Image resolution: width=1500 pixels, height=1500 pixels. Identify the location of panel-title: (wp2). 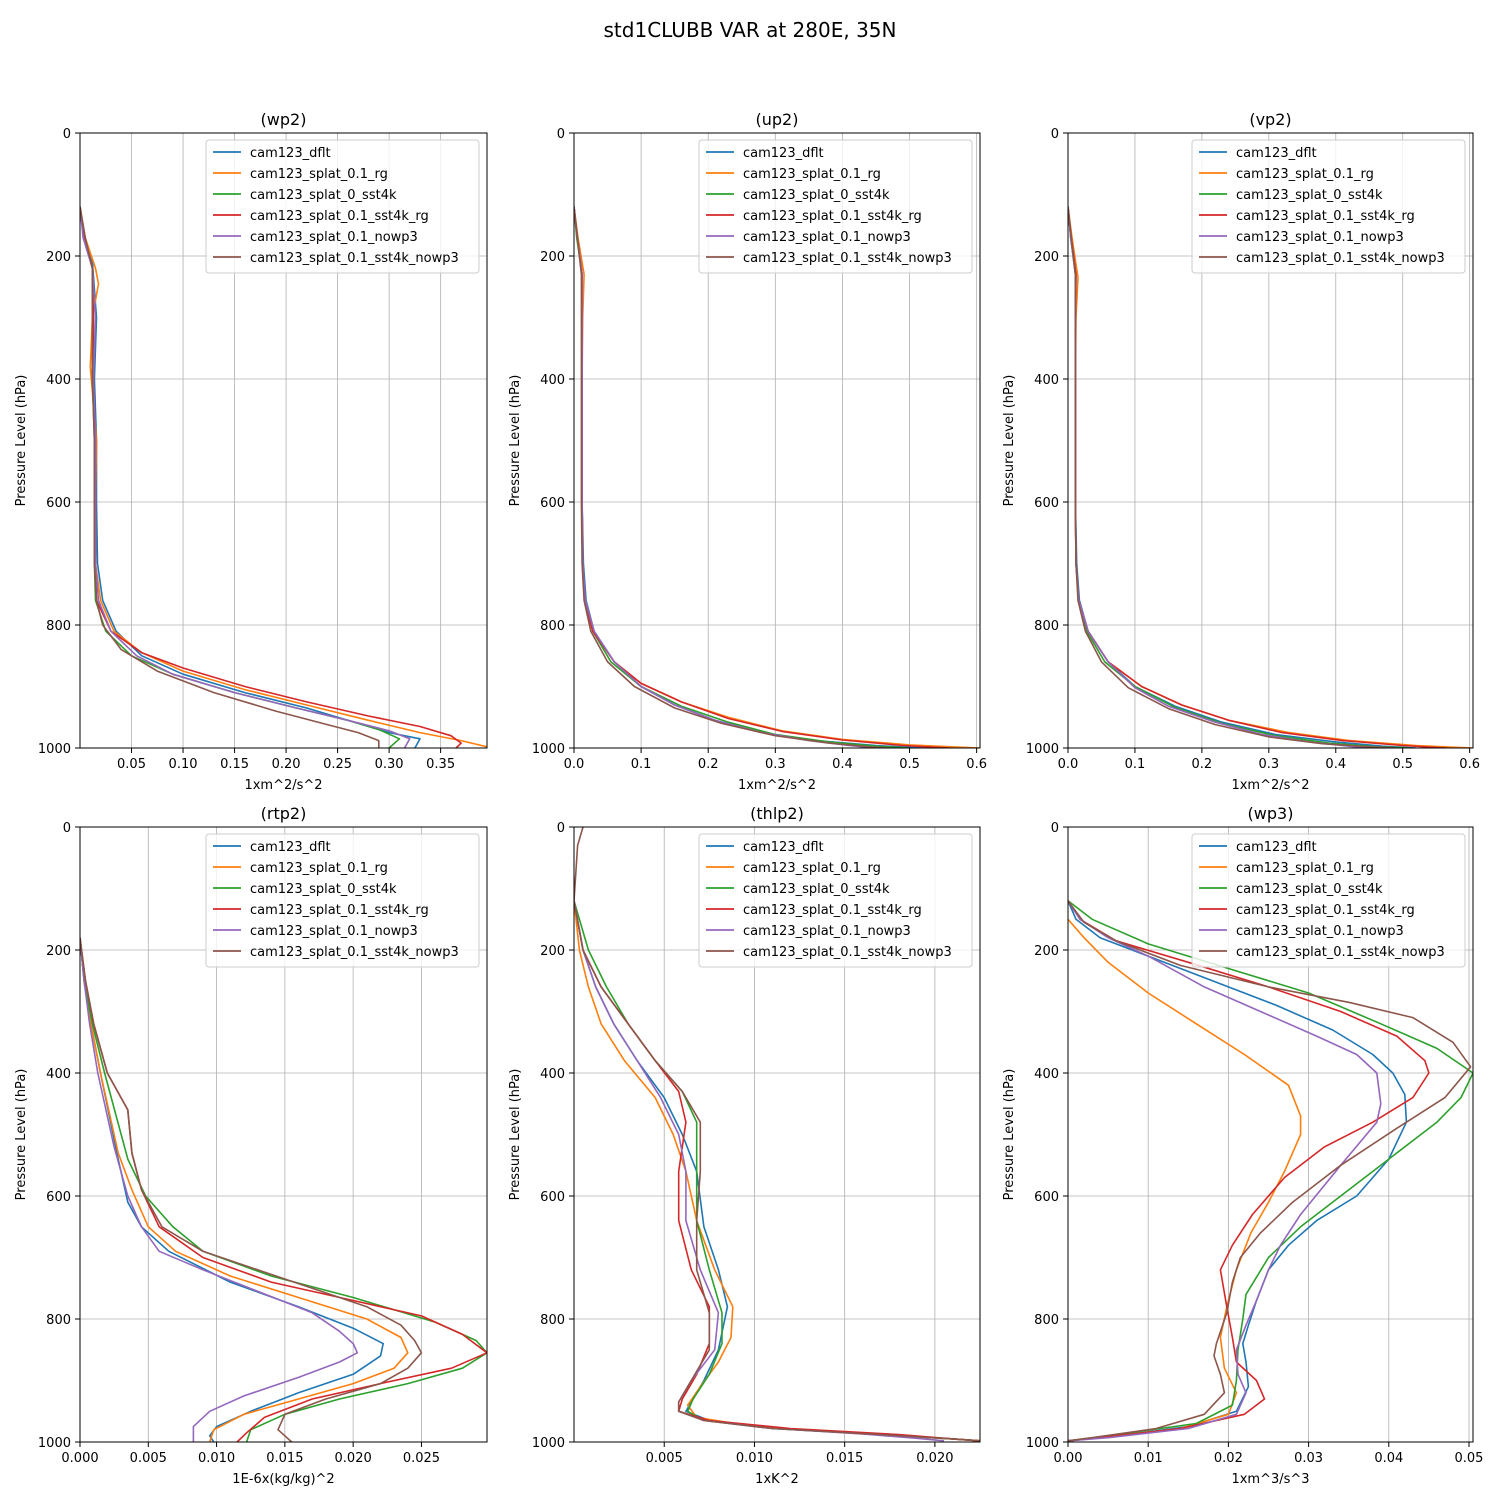
(284, 119).